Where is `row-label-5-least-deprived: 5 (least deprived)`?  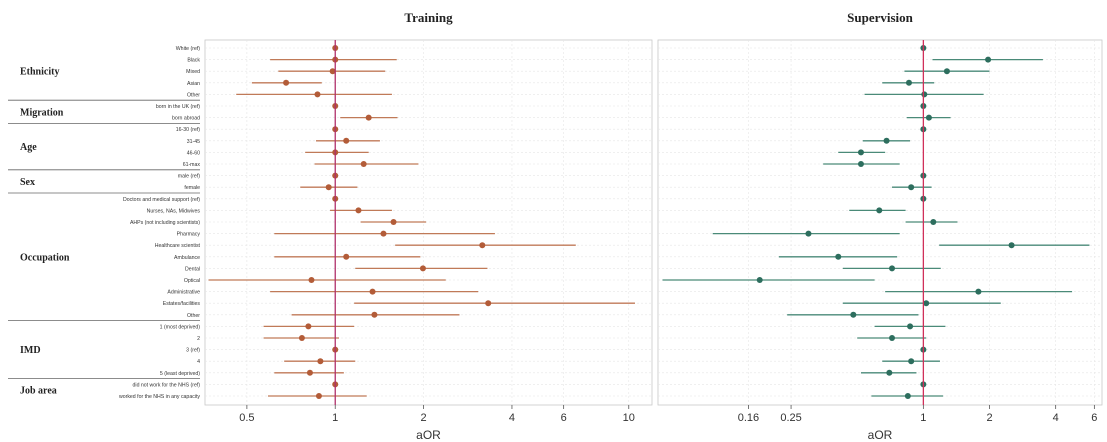 row-label-5-least-deprived: 5 (least deprived) is located at coordinates (180, 374).